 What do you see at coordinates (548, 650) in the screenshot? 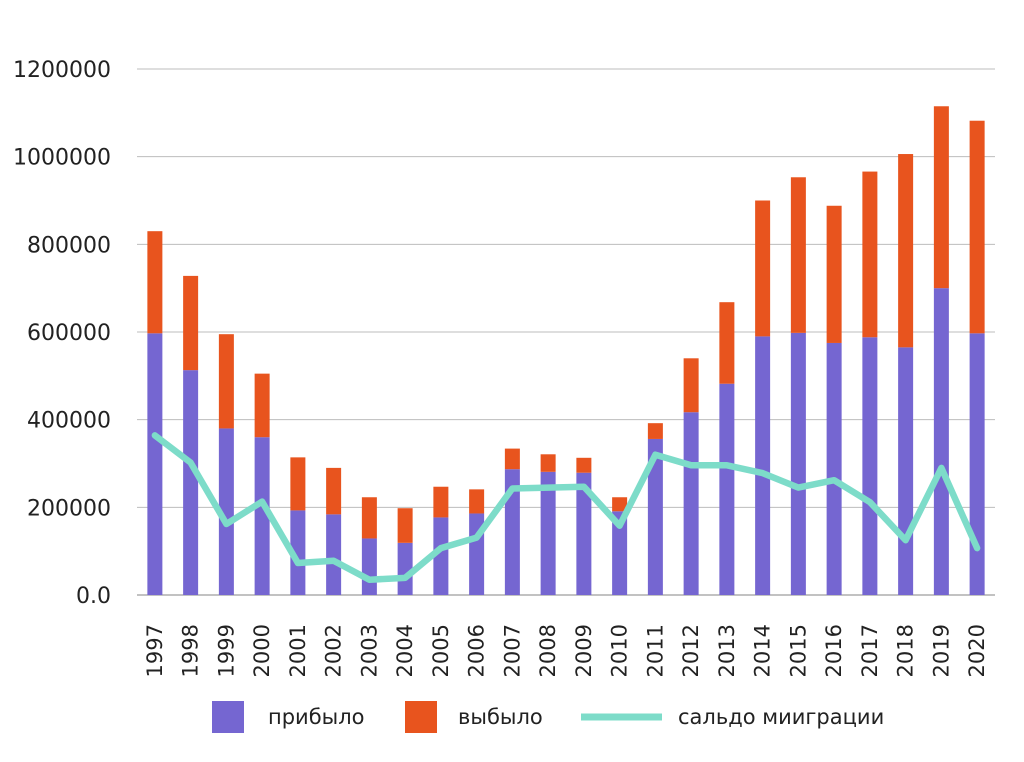
I see `x-tick-label: 2008` at bounding box center [548, 650].